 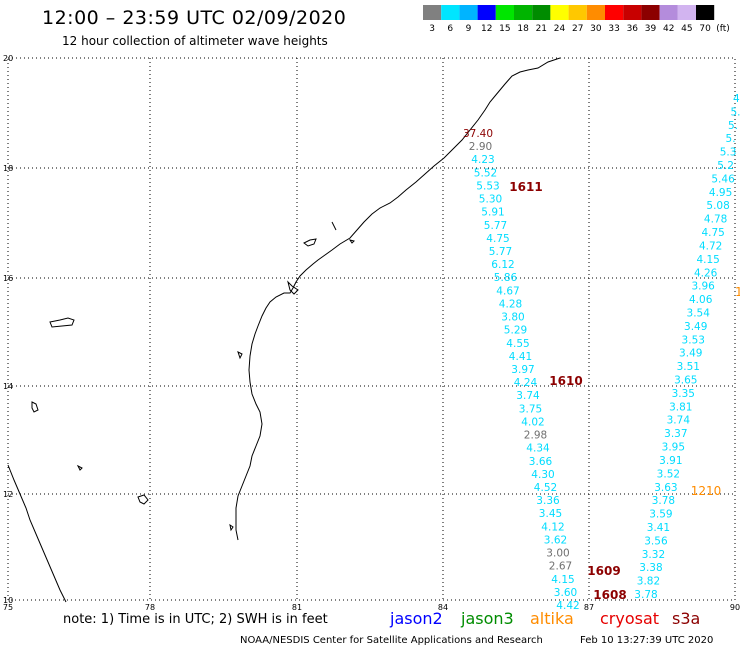 What do you see at coordinates (512, 318) in the screenshot?
I see `swh-value: 3.80` at bounding box center [512, 318].